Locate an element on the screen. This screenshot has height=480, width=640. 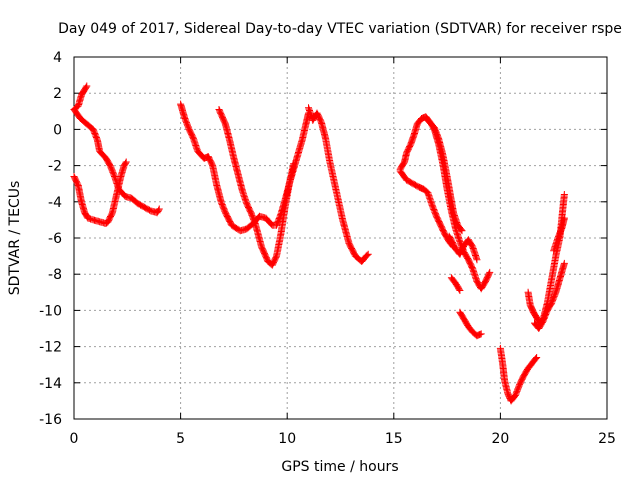
y-tick-label: -14 is located at coordinates (50, 384).